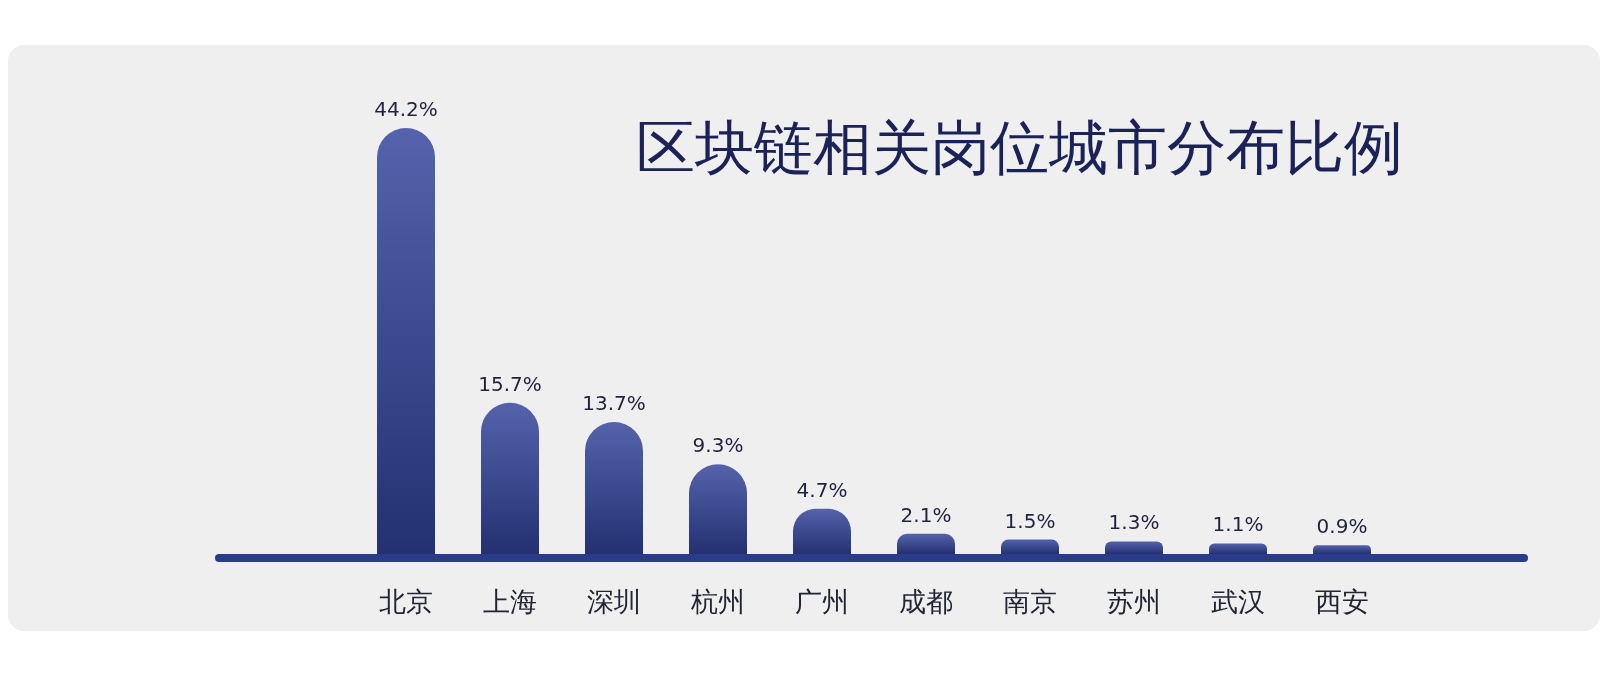  I want to click on data-label: 1.5%, so click(1030, 520).